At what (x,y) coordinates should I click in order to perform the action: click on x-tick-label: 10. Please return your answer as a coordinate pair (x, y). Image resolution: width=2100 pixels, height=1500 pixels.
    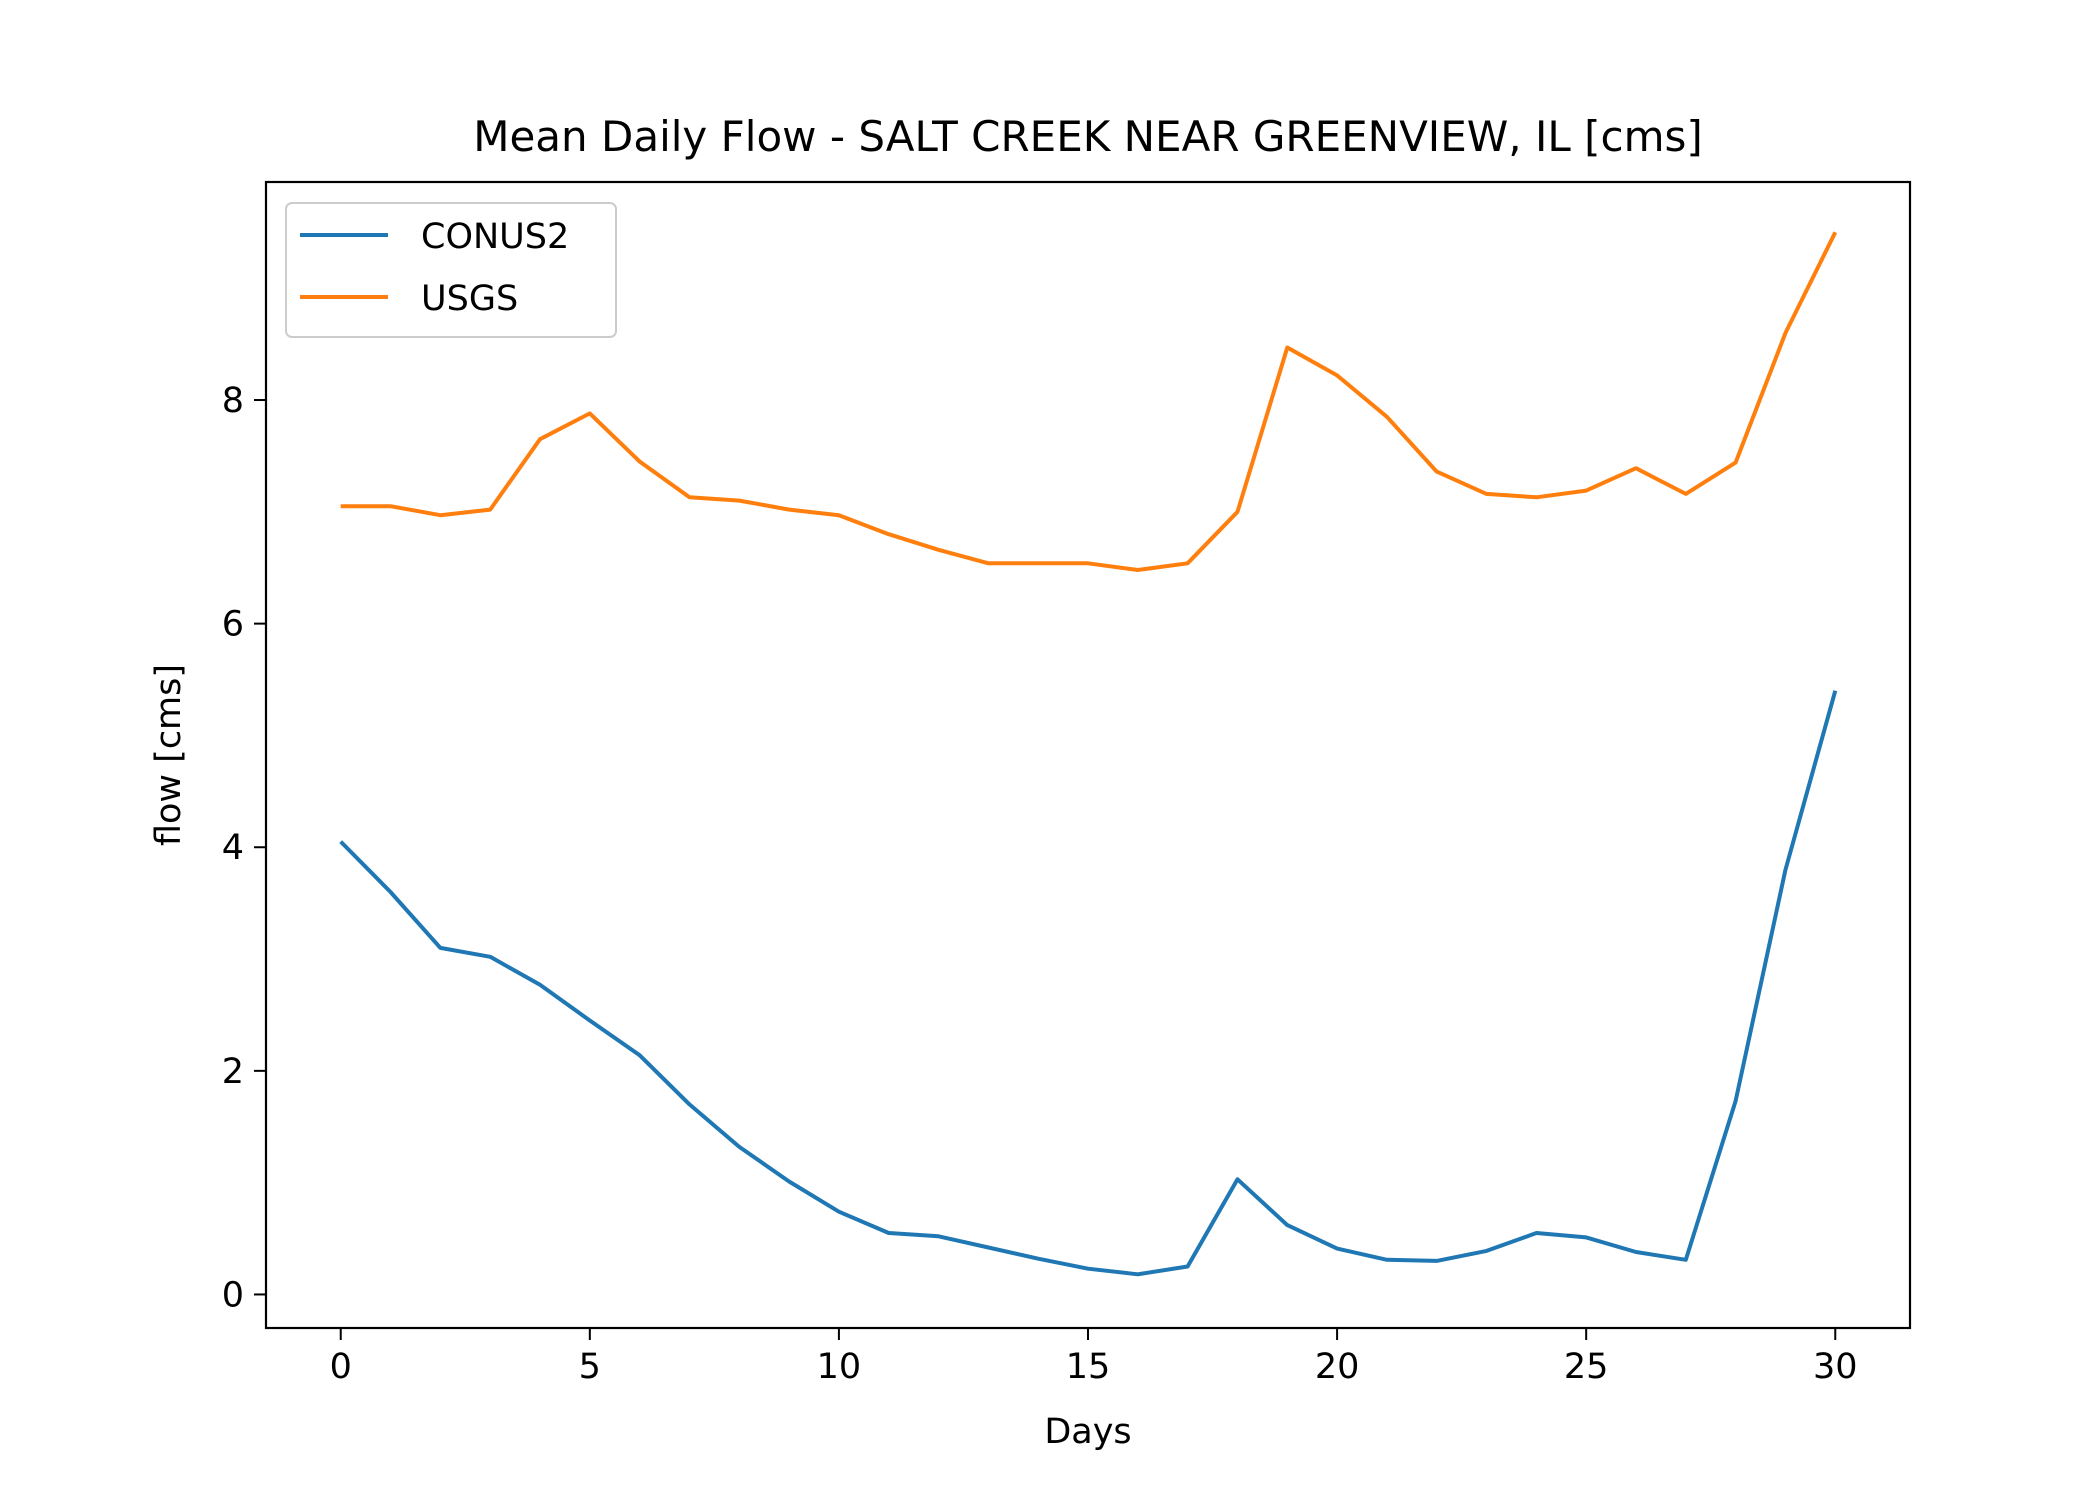
    Looking at the image, I should click on (839, 1367).